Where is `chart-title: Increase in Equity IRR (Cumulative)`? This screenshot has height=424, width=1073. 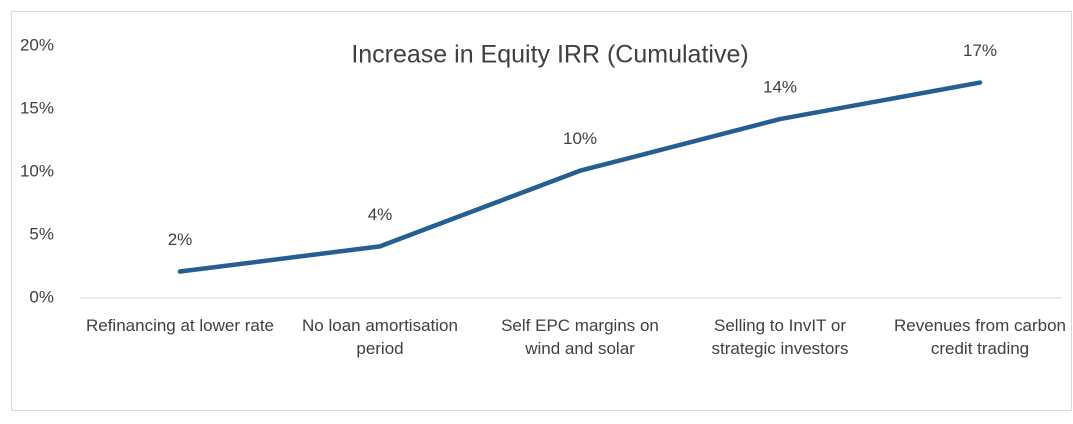
chart-title: Increase in Equity IRR (Cumulative) is located at coordinates (549, 55).